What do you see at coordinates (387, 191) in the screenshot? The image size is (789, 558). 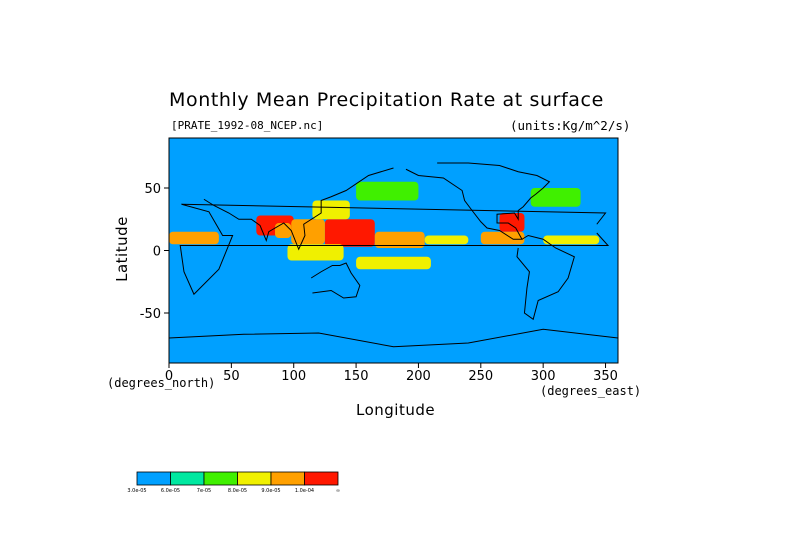 I see `precip-region-north-pacific-storm` at bounding box center [387, 191].